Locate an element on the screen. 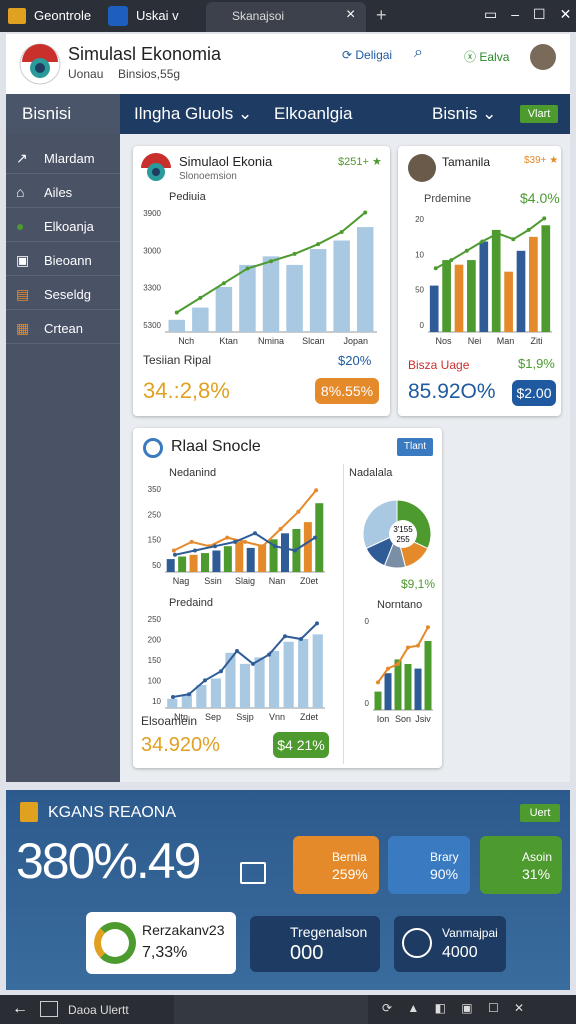  close-tab: × is located at coordinates (351, 14).